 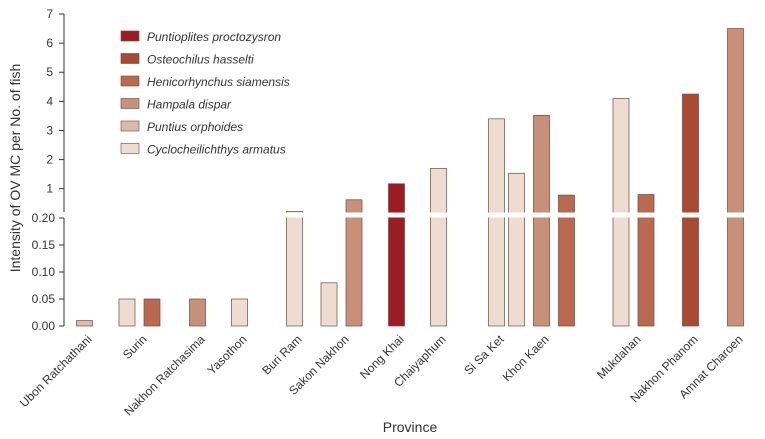 I want to click on bar-sakon-nakhon-hampala-dispar, so click(x=354, y=263).